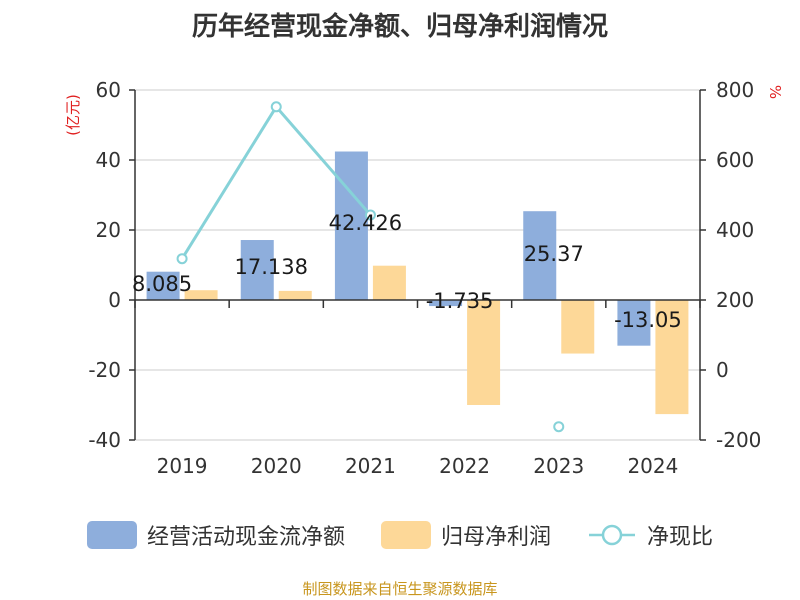  What do you see at coordinates (775, 92) in the screenshot?
I see `right-axis-unit: %` at bounding box center [775, 92].